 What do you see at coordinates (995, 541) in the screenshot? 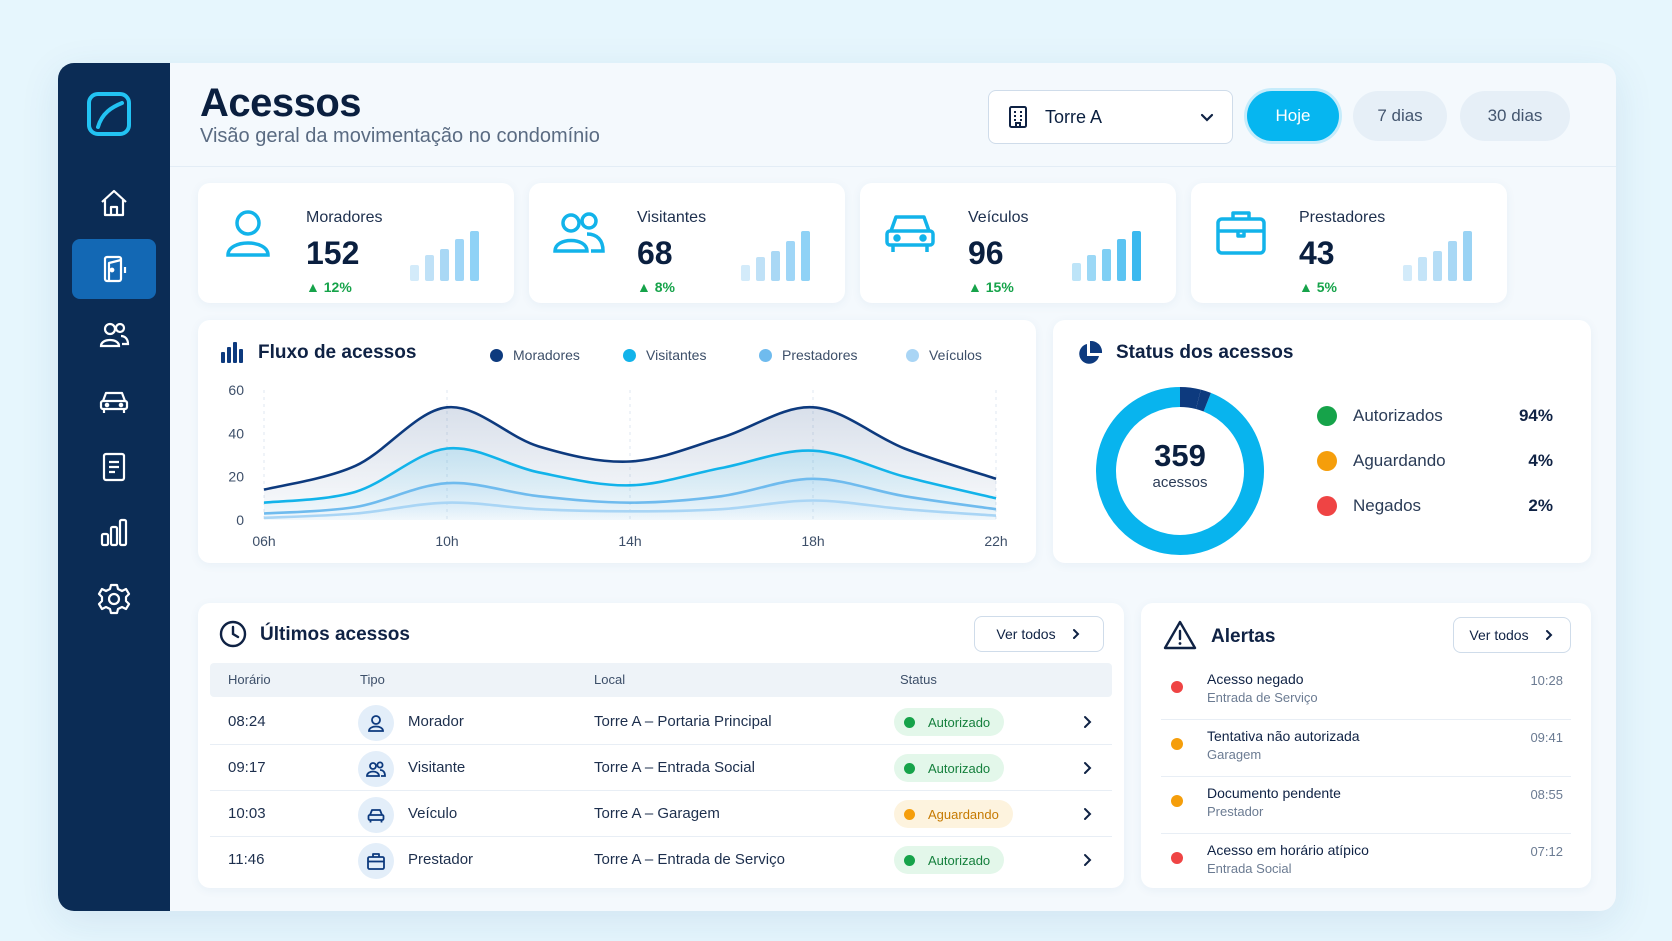
I see `x-tick-label: 22h` at bounding box center [995, 541].